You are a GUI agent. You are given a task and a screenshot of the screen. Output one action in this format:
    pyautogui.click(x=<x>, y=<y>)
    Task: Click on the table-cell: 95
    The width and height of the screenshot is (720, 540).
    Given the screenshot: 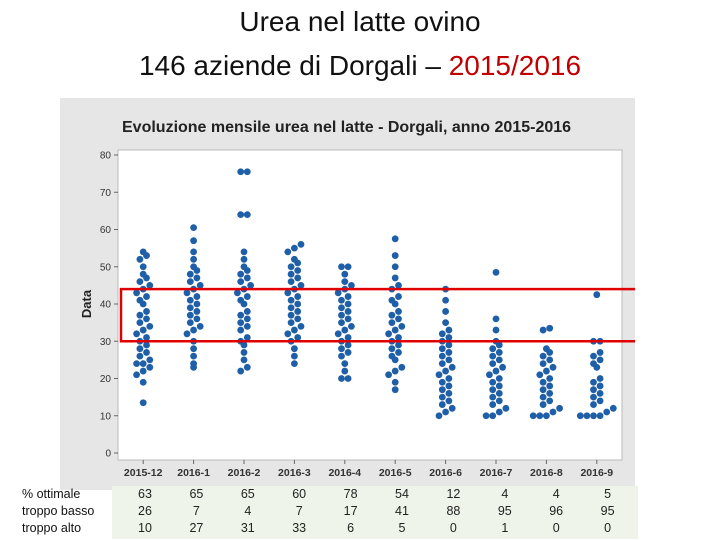 What is the action you would take?
    pyautogui.click(x=504, y=511)
    